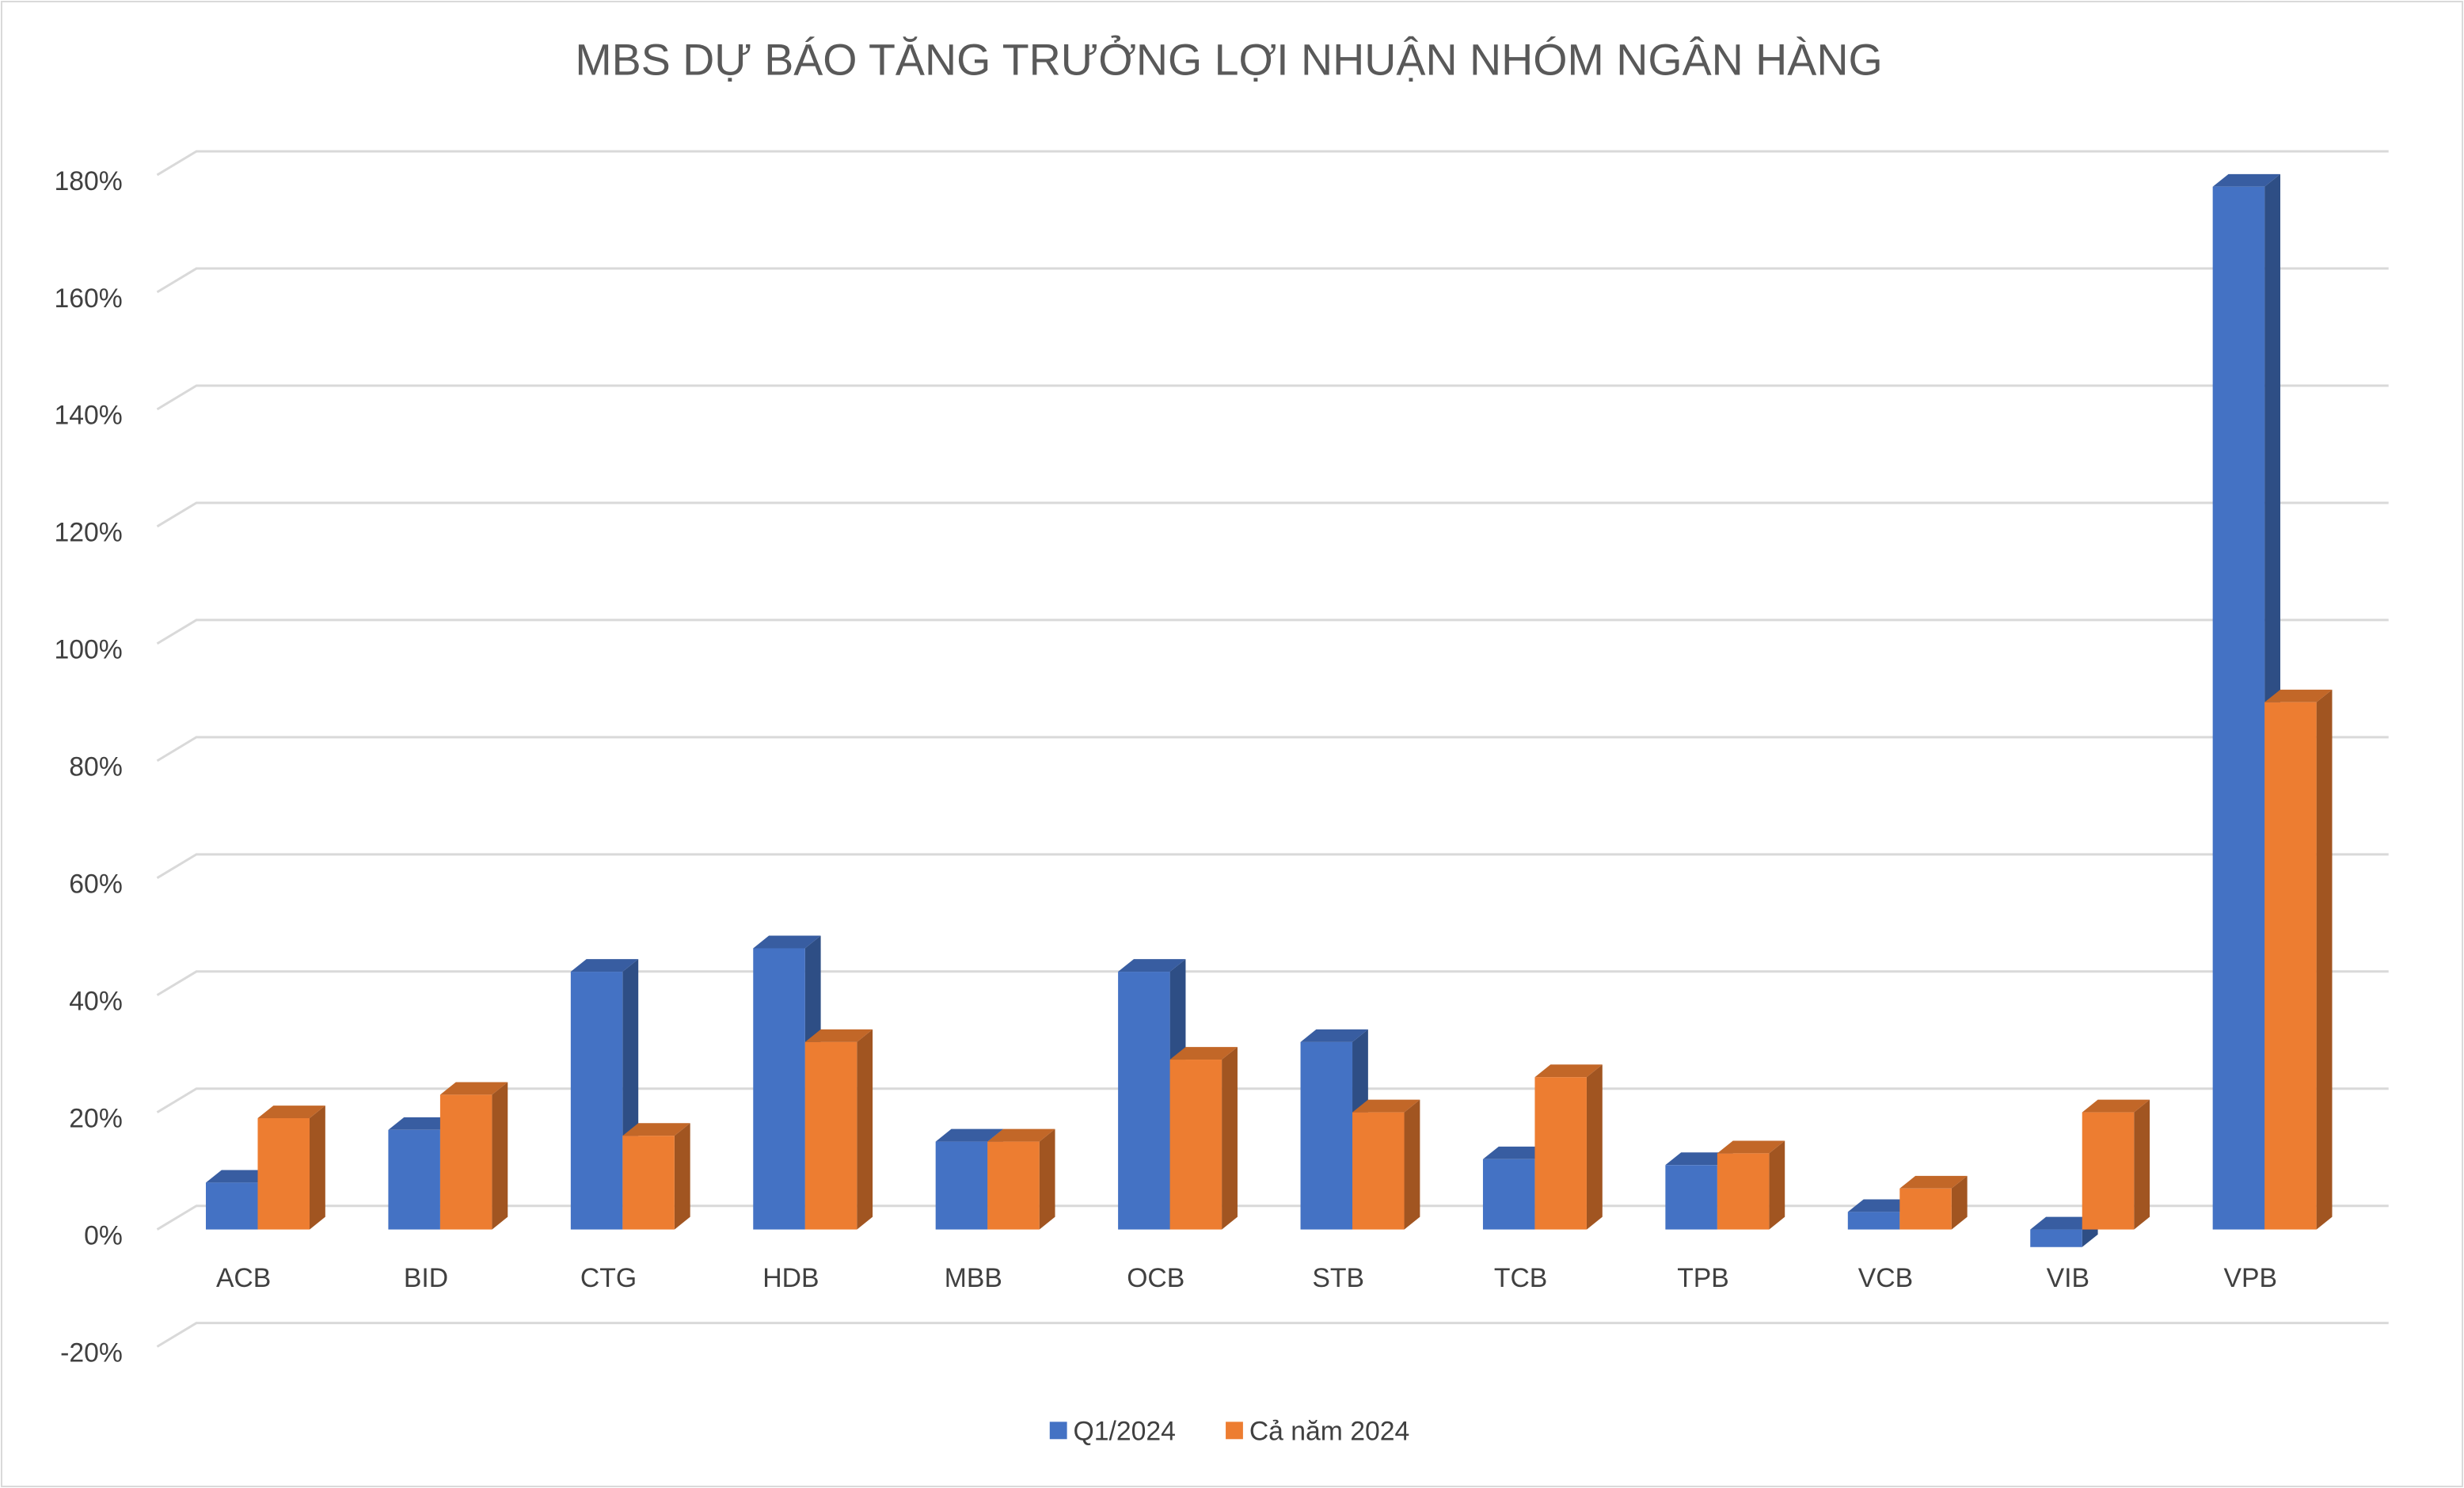 Image resolution: width=2464 pixels, height=1488 pixels. Describe the element at coordinates (103, 1235) in the screenshot. I see `y-tick-label: 0%` at that location.